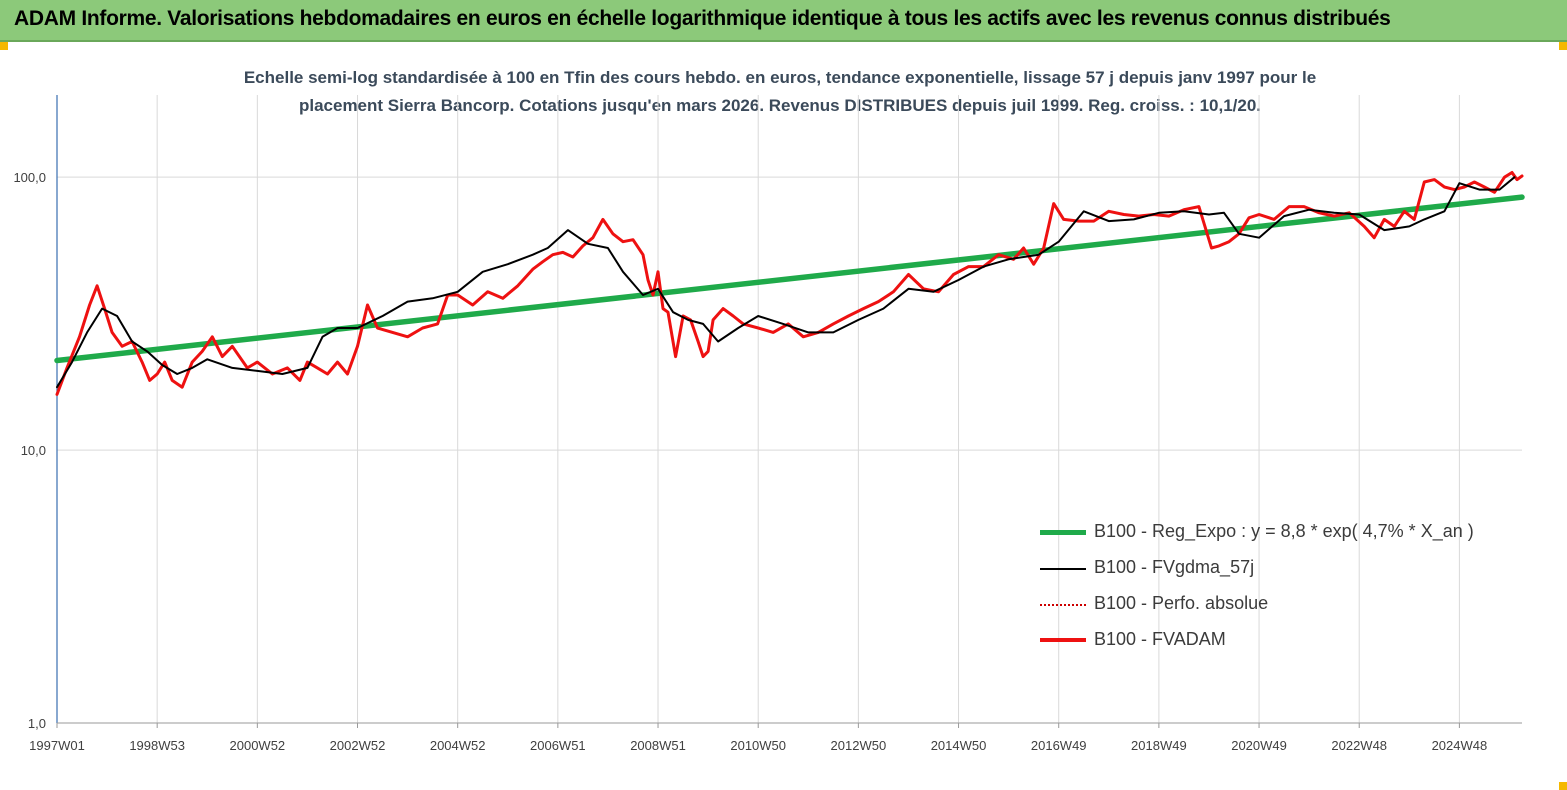 The width and height of the screenshot is (1567, 790). Describe the element at coordinates (4, 46) in the screenshot. I see `corner-marker-top-left` at that location.